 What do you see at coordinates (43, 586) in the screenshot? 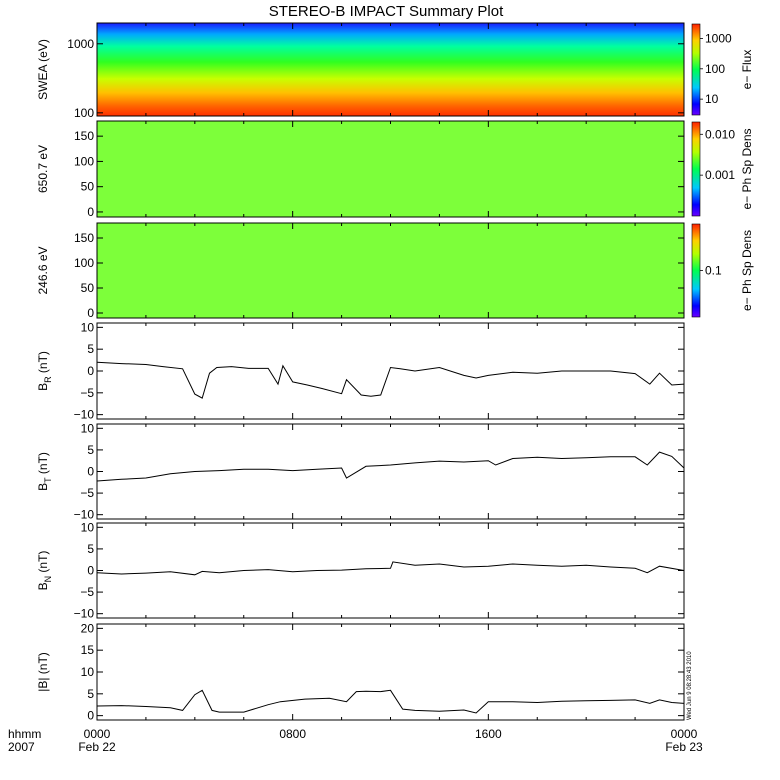
I see `bn-ylabel-main: B` at bounding box center [43, 586].